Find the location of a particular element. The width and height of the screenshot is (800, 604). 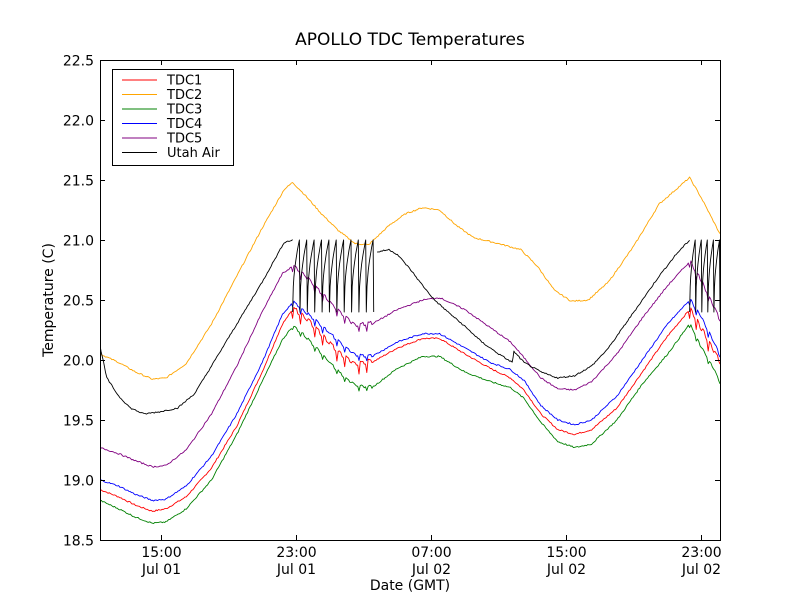

series-line-utah-air is located at coordinates (196, 327).